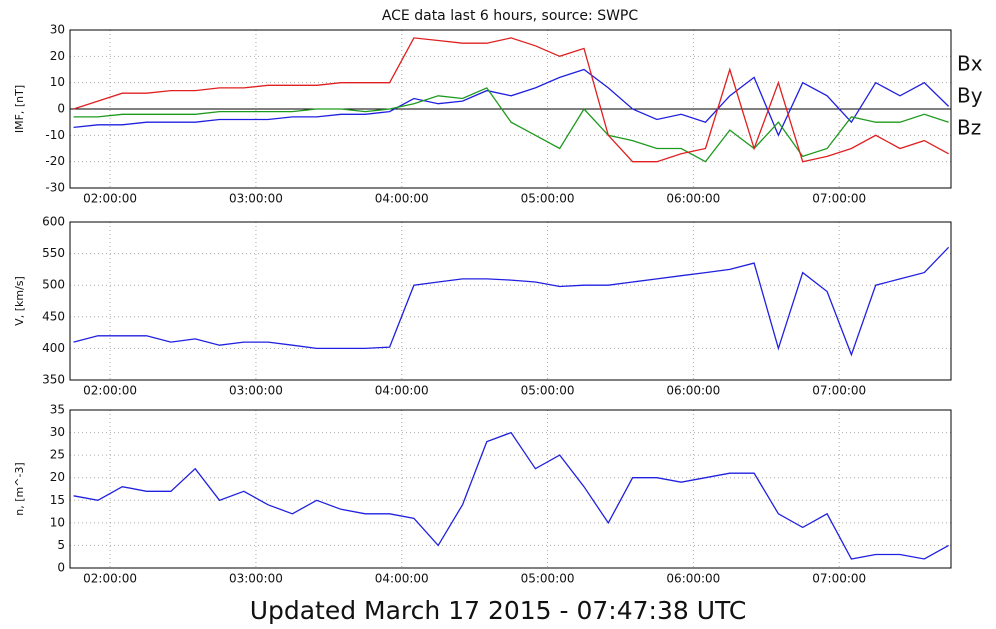  I want to click on y-tick-label: 550, so click(53, 253).